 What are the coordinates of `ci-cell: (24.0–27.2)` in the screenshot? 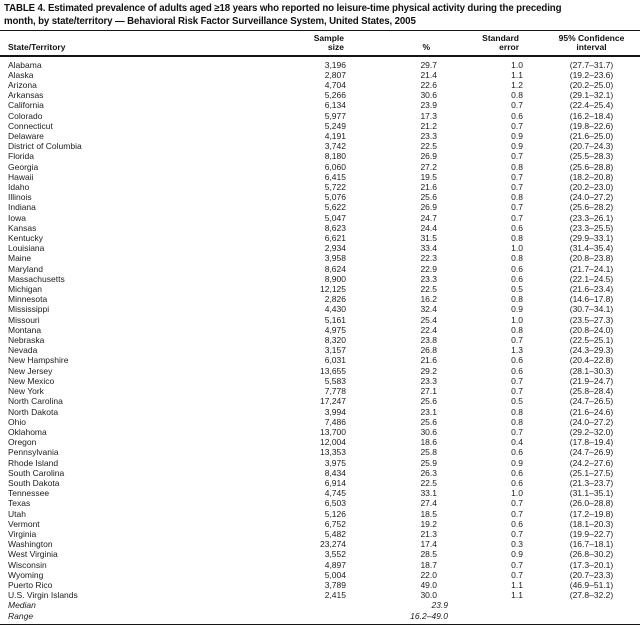 It's located at (581, 422).